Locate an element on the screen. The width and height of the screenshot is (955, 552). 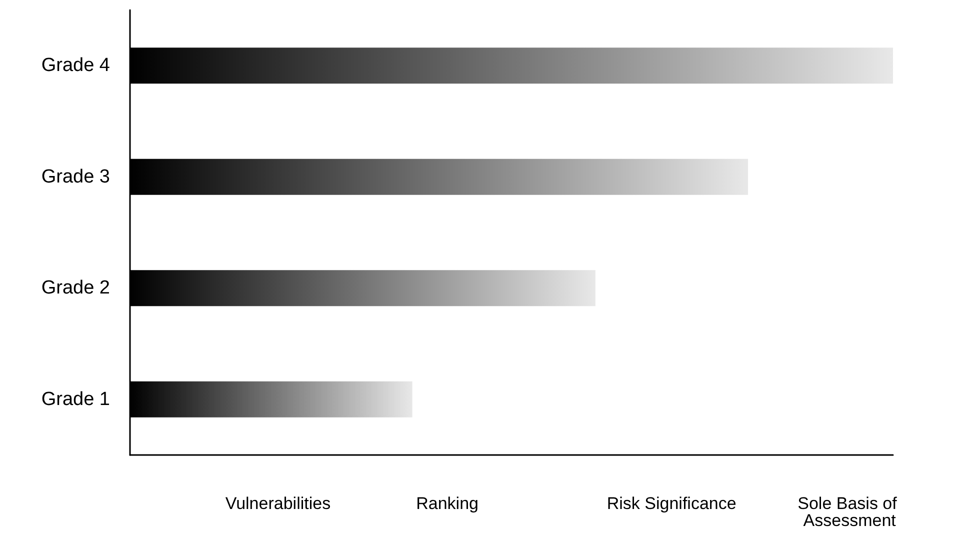
text: Vulnerabilities is located at coordinates (278, 503).